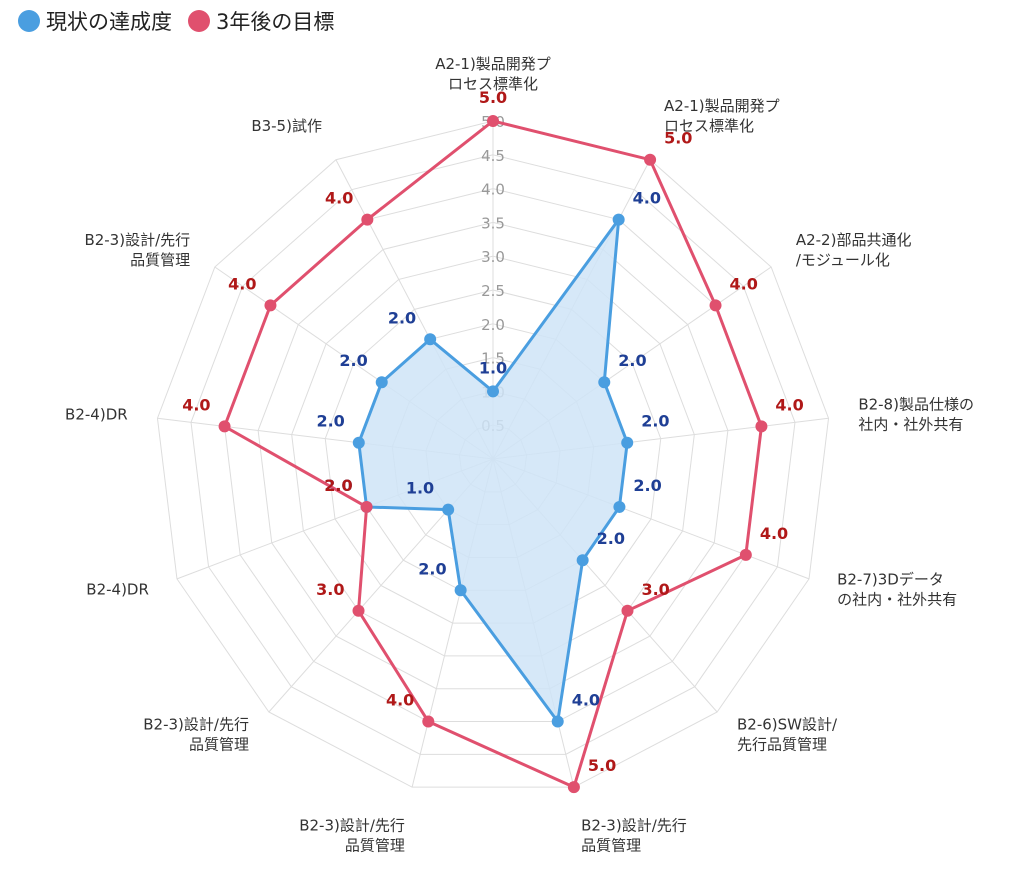 This screenshot has height=879, width=1024. What do you see at coordinates (400, 700) in the screenshot?
I see `data-label-target-7: 4.0` at bounding box center [400, 700].